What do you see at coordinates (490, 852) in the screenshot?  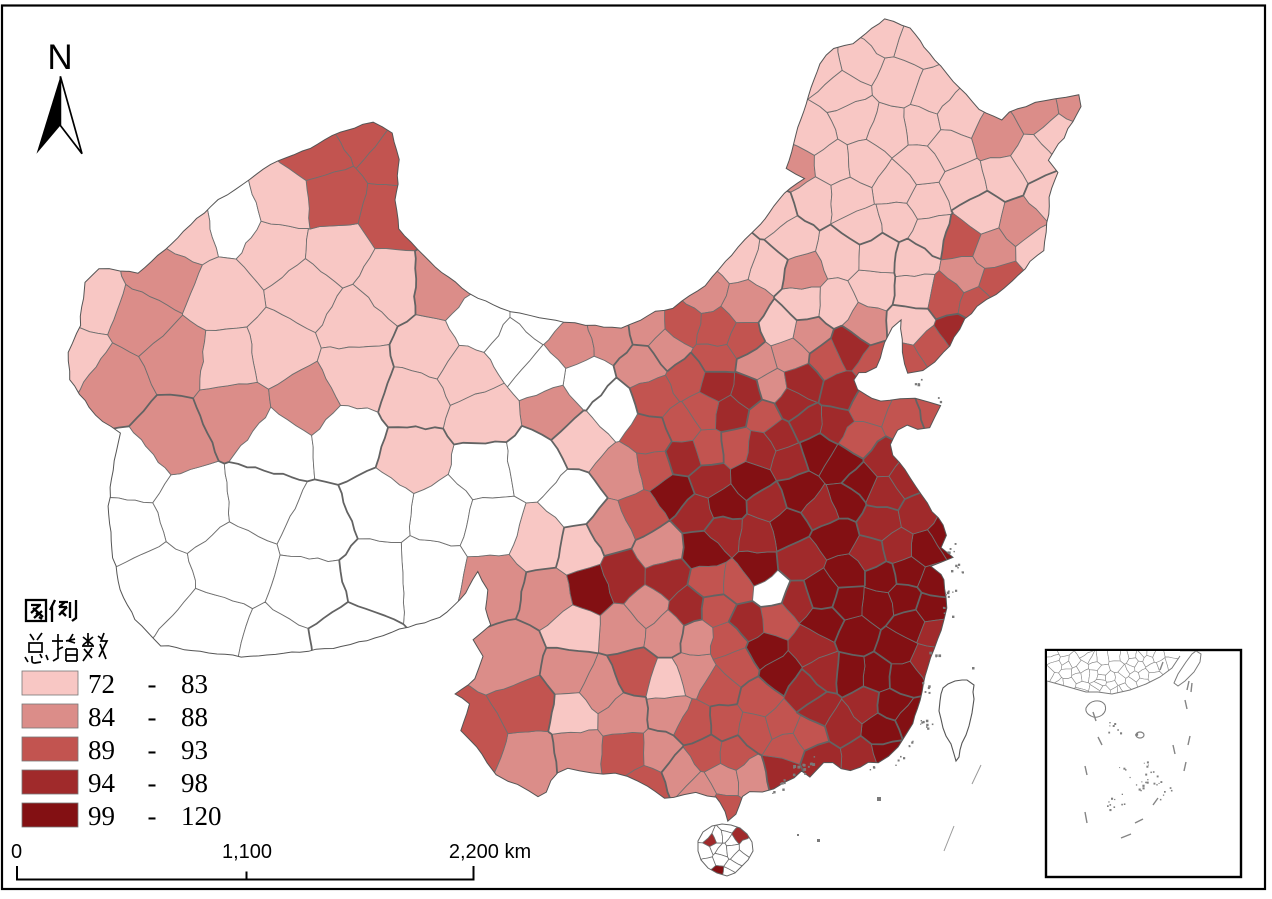 I see `svg-text: 2,200 km` at bounding box center [490, 852].